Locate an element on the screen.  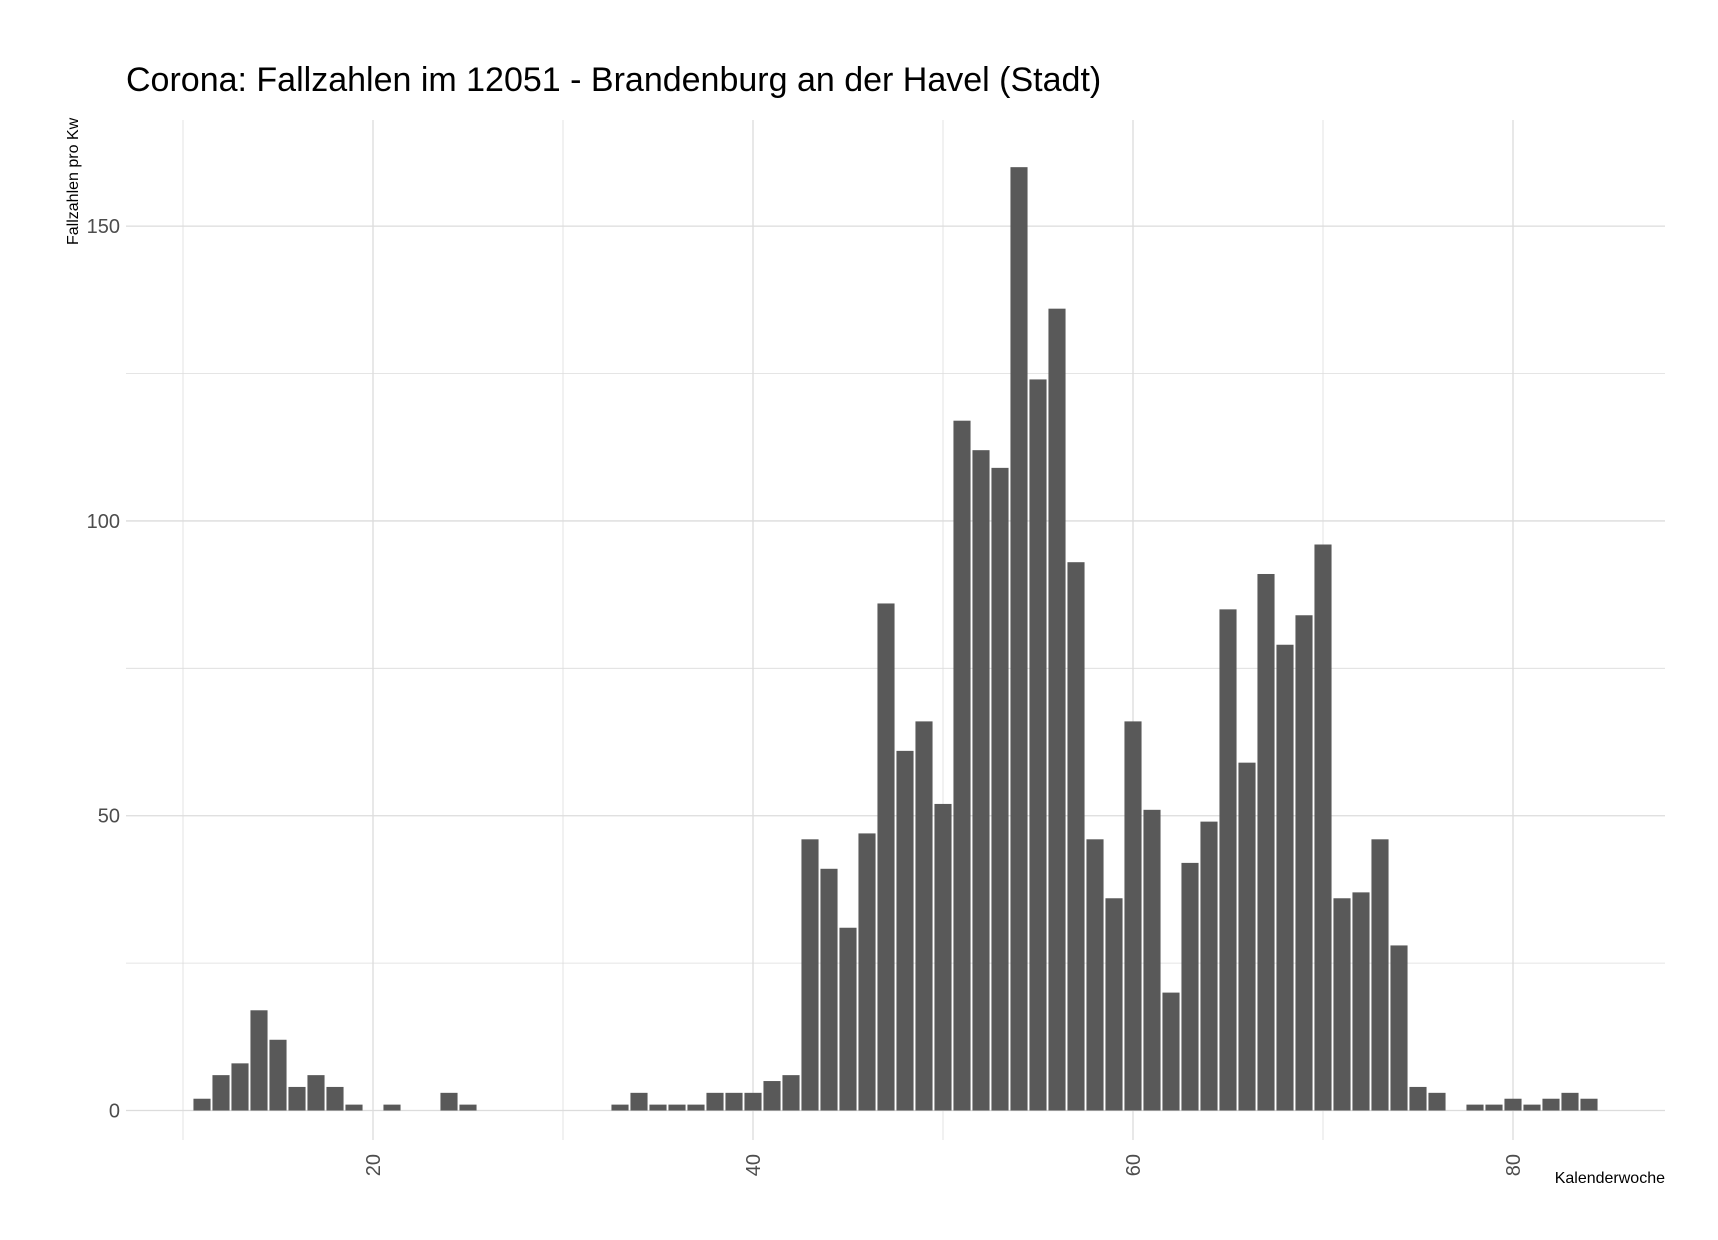
x-tick-label: 60 is located at coordinates (1134, 1165).